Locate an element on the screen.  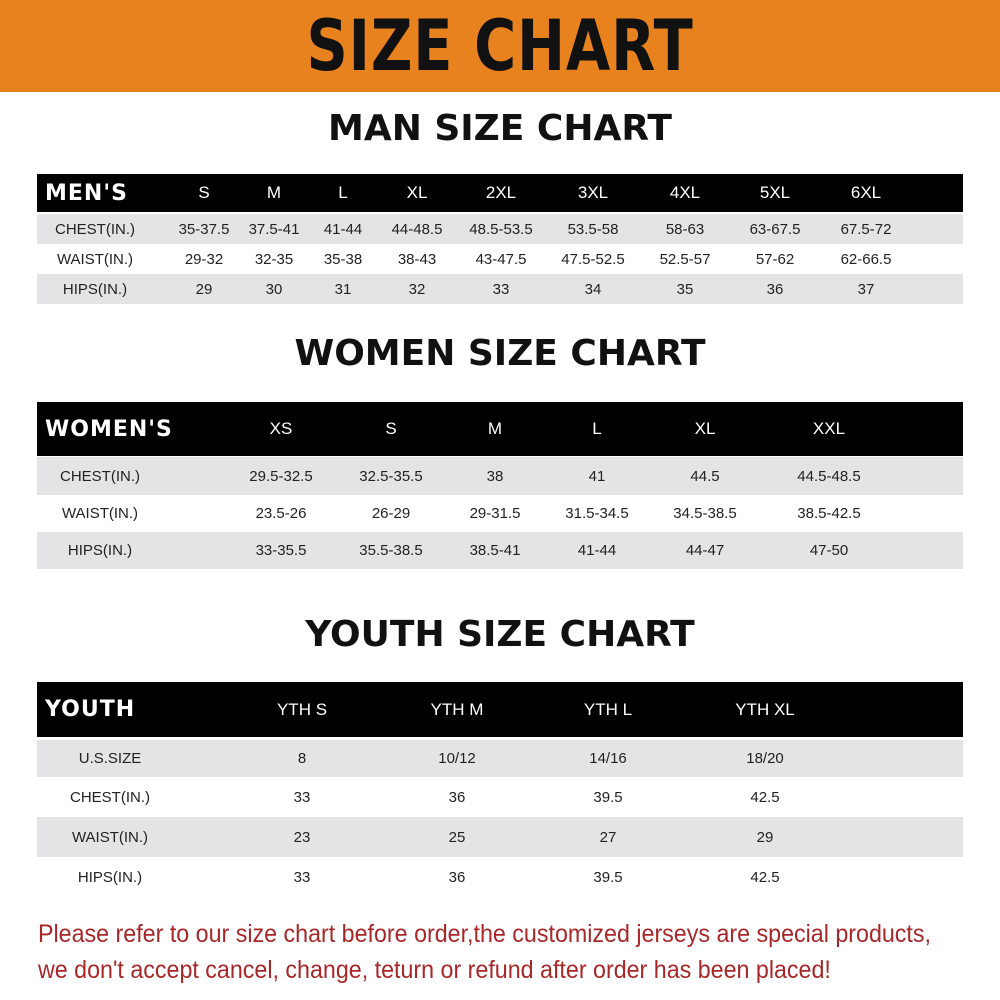
table-cell: 67.5-72 is located at coordinates (866, 229).